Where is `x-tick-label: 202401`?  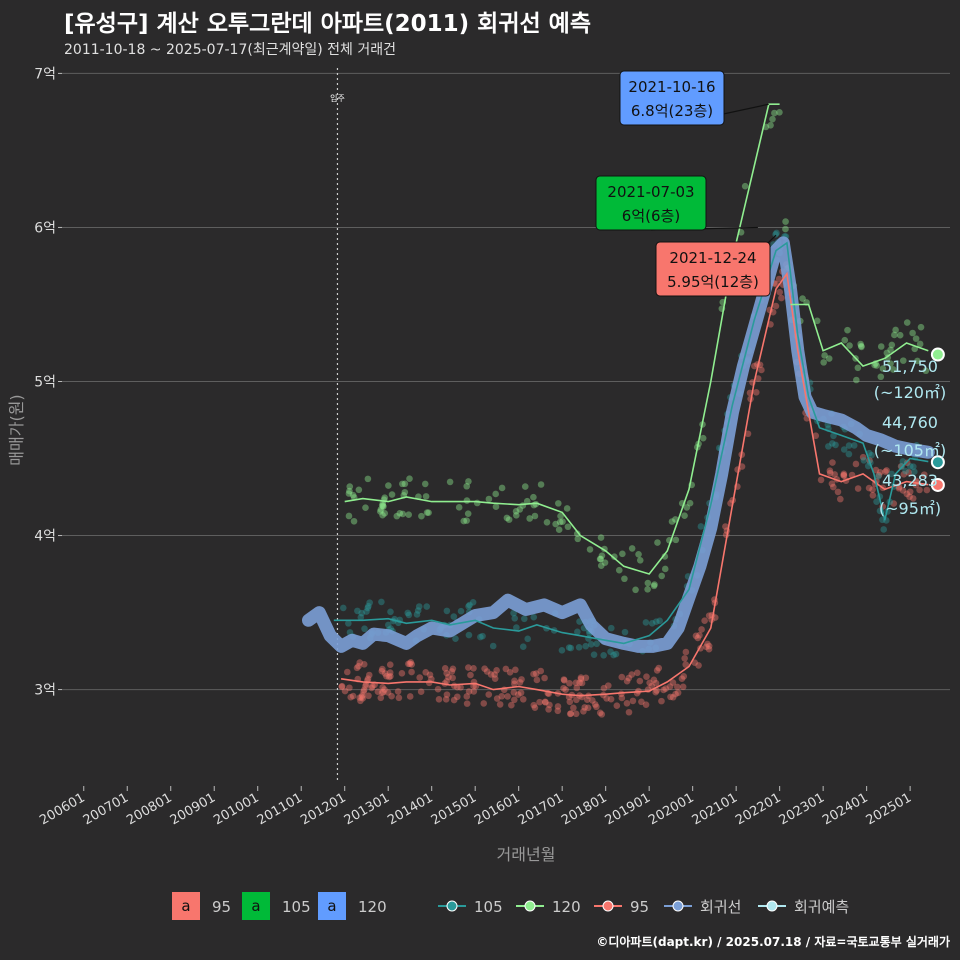
x-tick-label: 202401 is located at coordinates (845, 809).